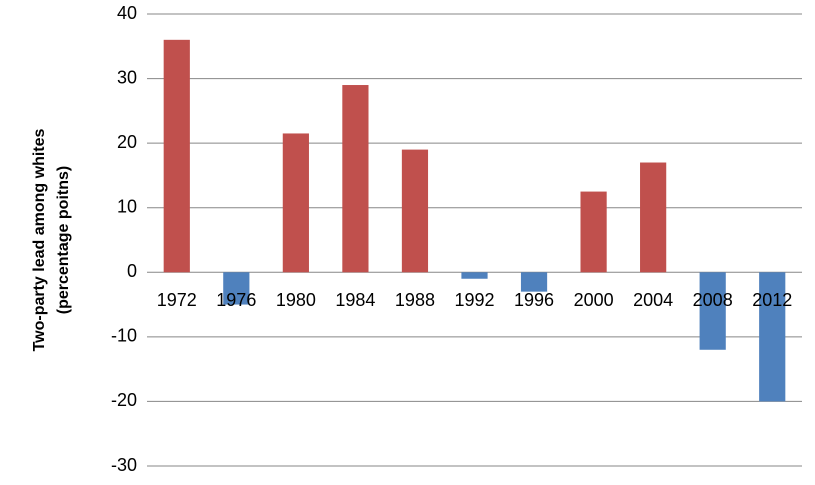 The height and width of the screenshot is (485, 815). What do you see at coordinates (713, 300) in the screenshot?
I see `x-tick-label: 2008` at bounding box center [713, 300].